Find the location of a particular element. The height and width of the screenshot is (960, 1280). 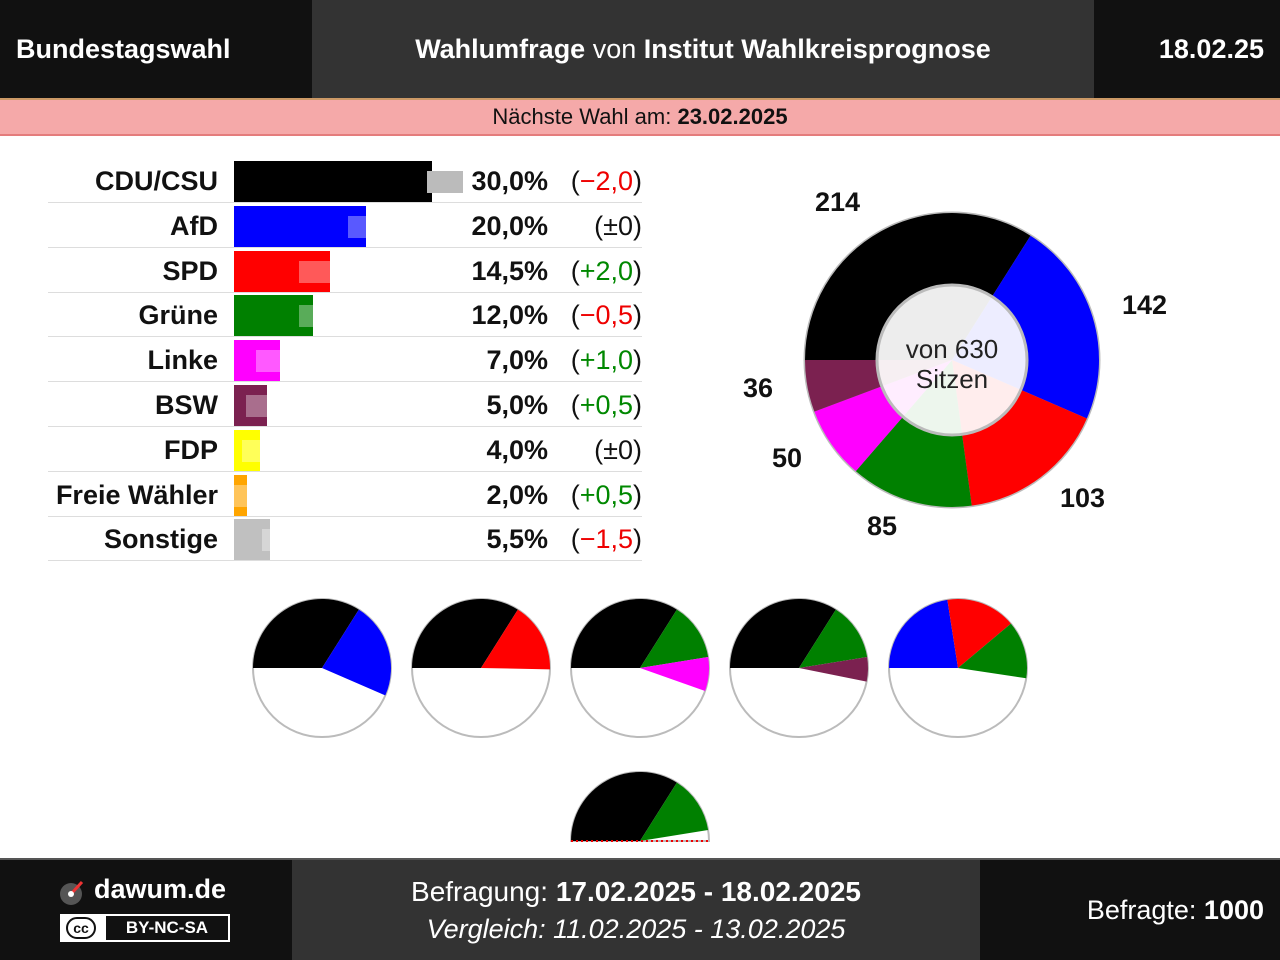

party-row: FDP 4,0% (±0) is located at coordinates (345, 450).